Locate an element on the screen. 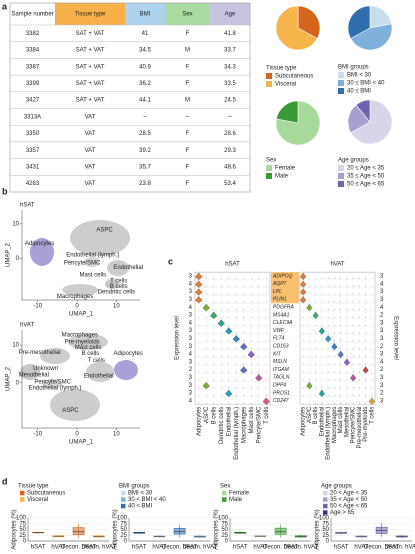 The image size is (415, 554). cell-type-label: Mast cells is located at coordinates (341, 420).